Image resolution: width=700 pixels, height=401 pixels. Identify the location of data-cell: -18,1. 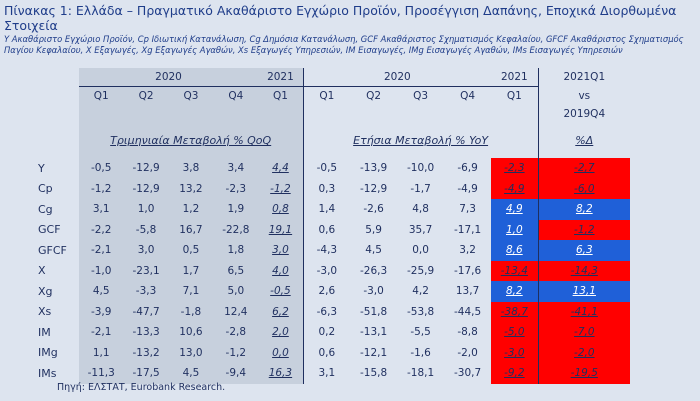
(420, 373).